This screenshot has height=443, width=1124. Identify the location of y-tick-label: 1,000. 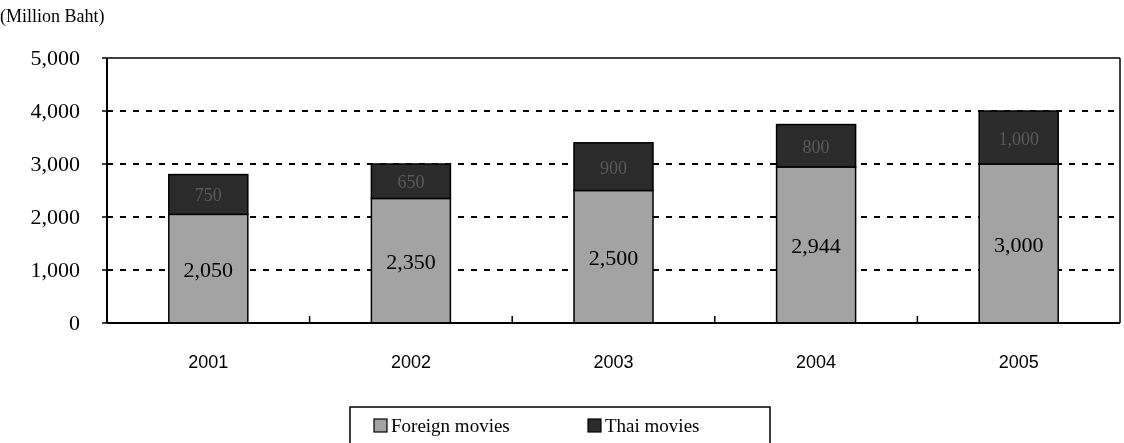
(55, 269).